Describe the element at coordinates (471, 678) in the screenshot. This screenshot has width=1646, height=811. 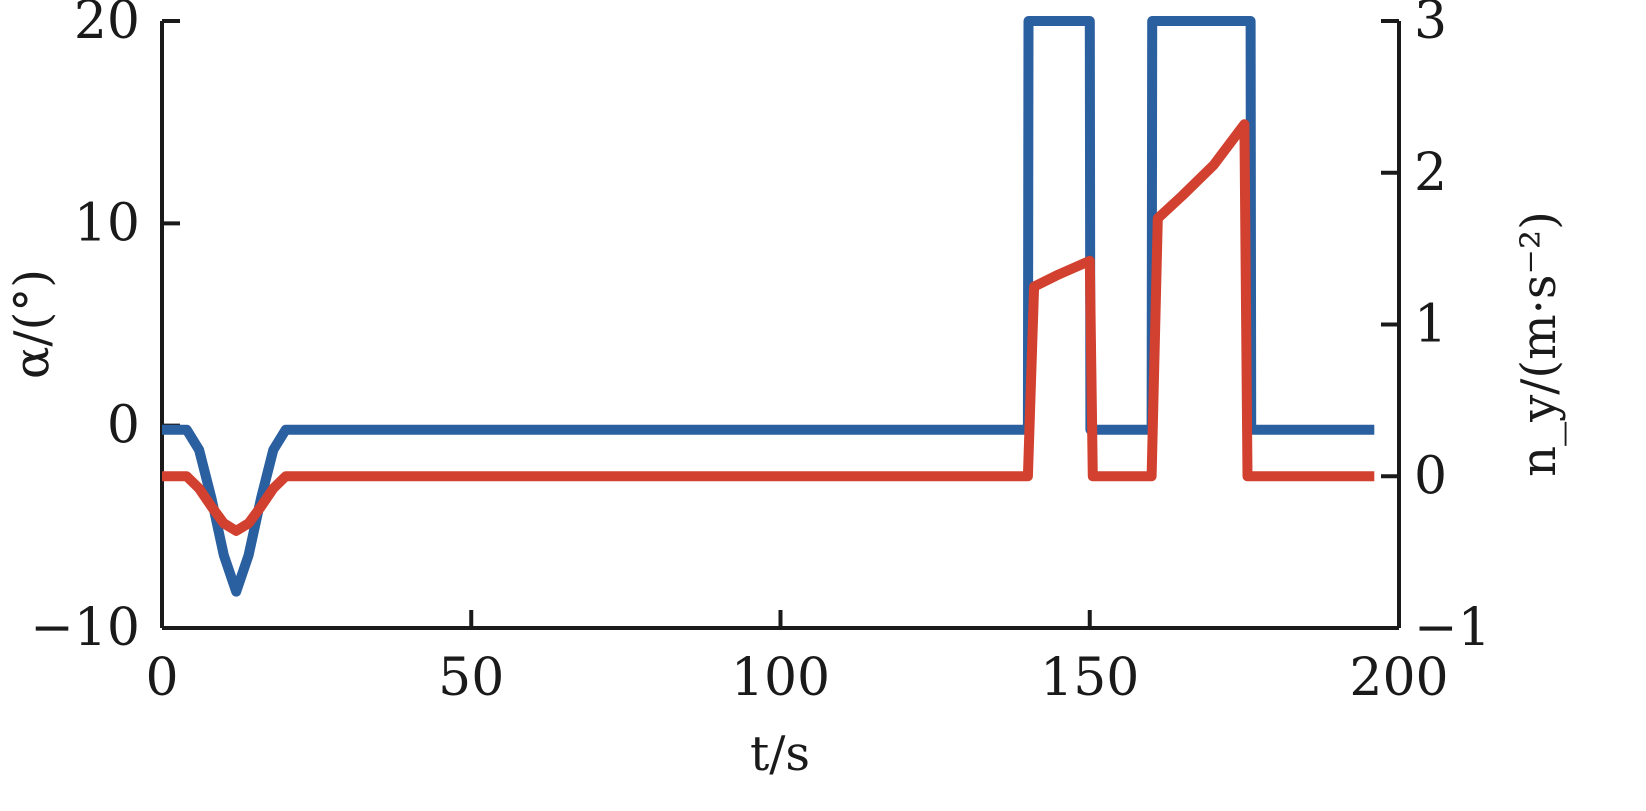
I see `x-tick-label: 50` at that location.